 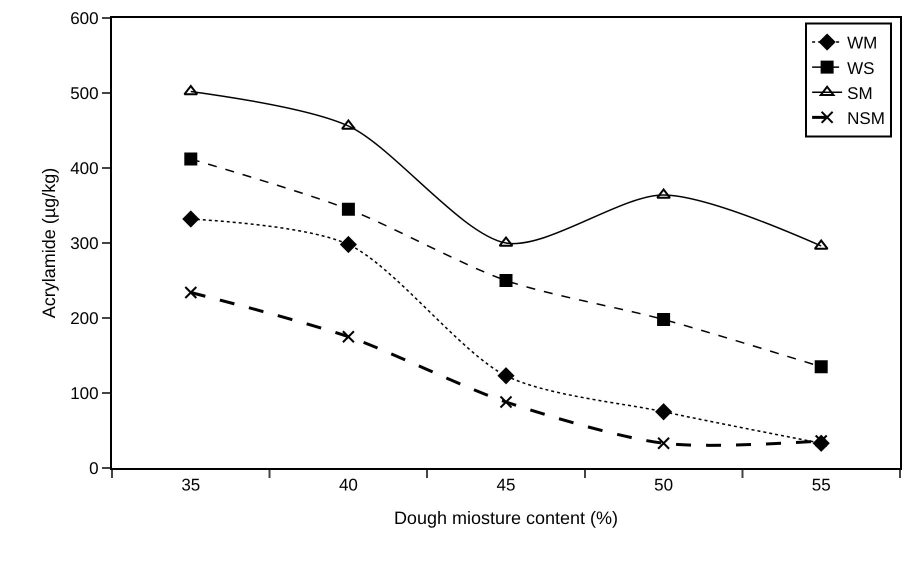 I want to click on x-tick-label: 50, so click(x=664, y=484).